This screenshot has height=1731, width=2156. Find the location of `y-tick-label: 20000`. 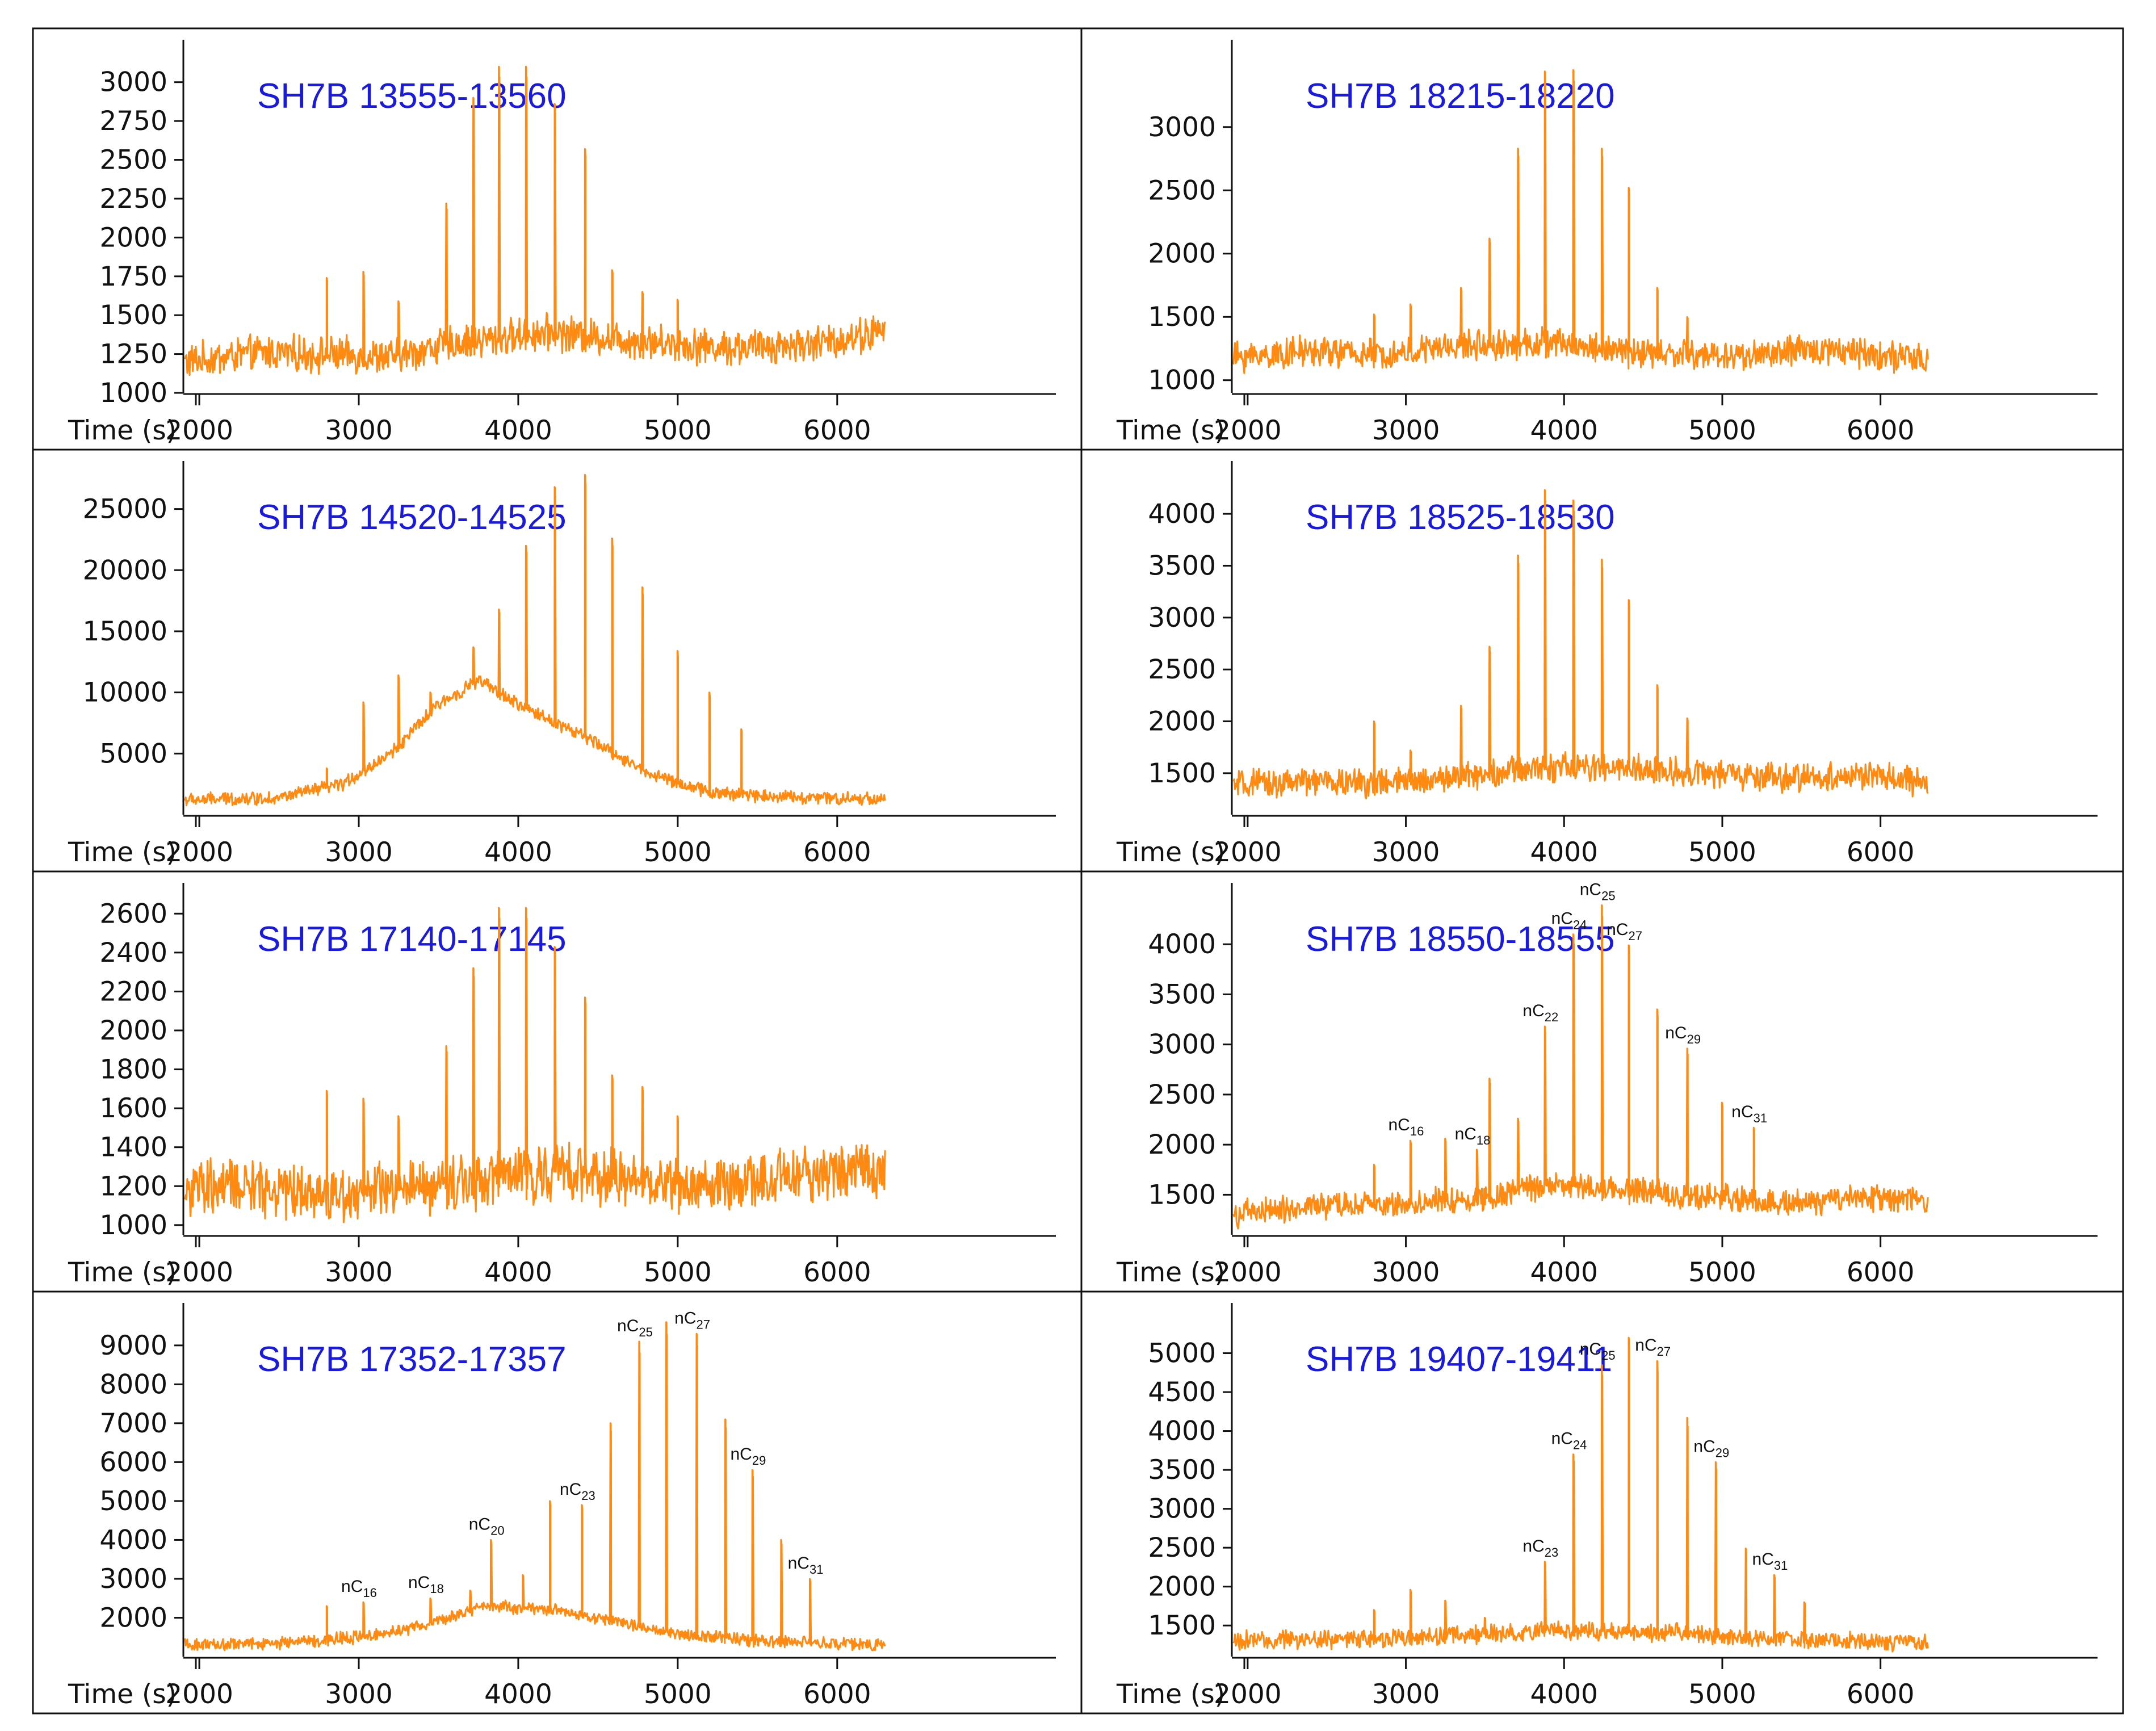

y-tick-label: 20000 is located at coordinates (124, 571).